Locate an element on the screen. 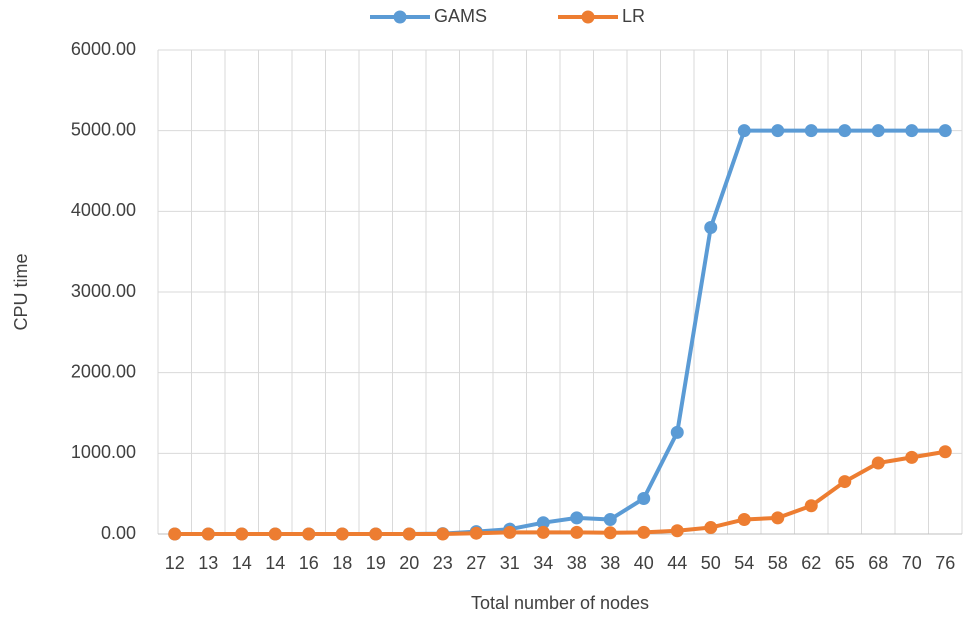  legend-label: GAMS is located at coordinates (460, 16).